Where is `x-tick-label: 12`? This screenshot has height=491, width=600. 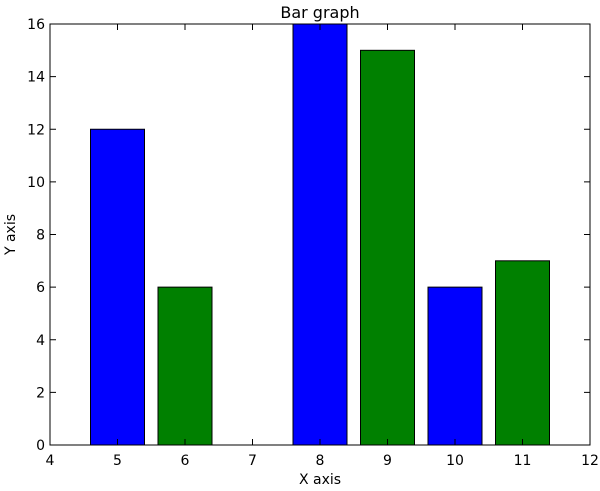 x-tick-label: 12 is located at coordinates (590, 461).